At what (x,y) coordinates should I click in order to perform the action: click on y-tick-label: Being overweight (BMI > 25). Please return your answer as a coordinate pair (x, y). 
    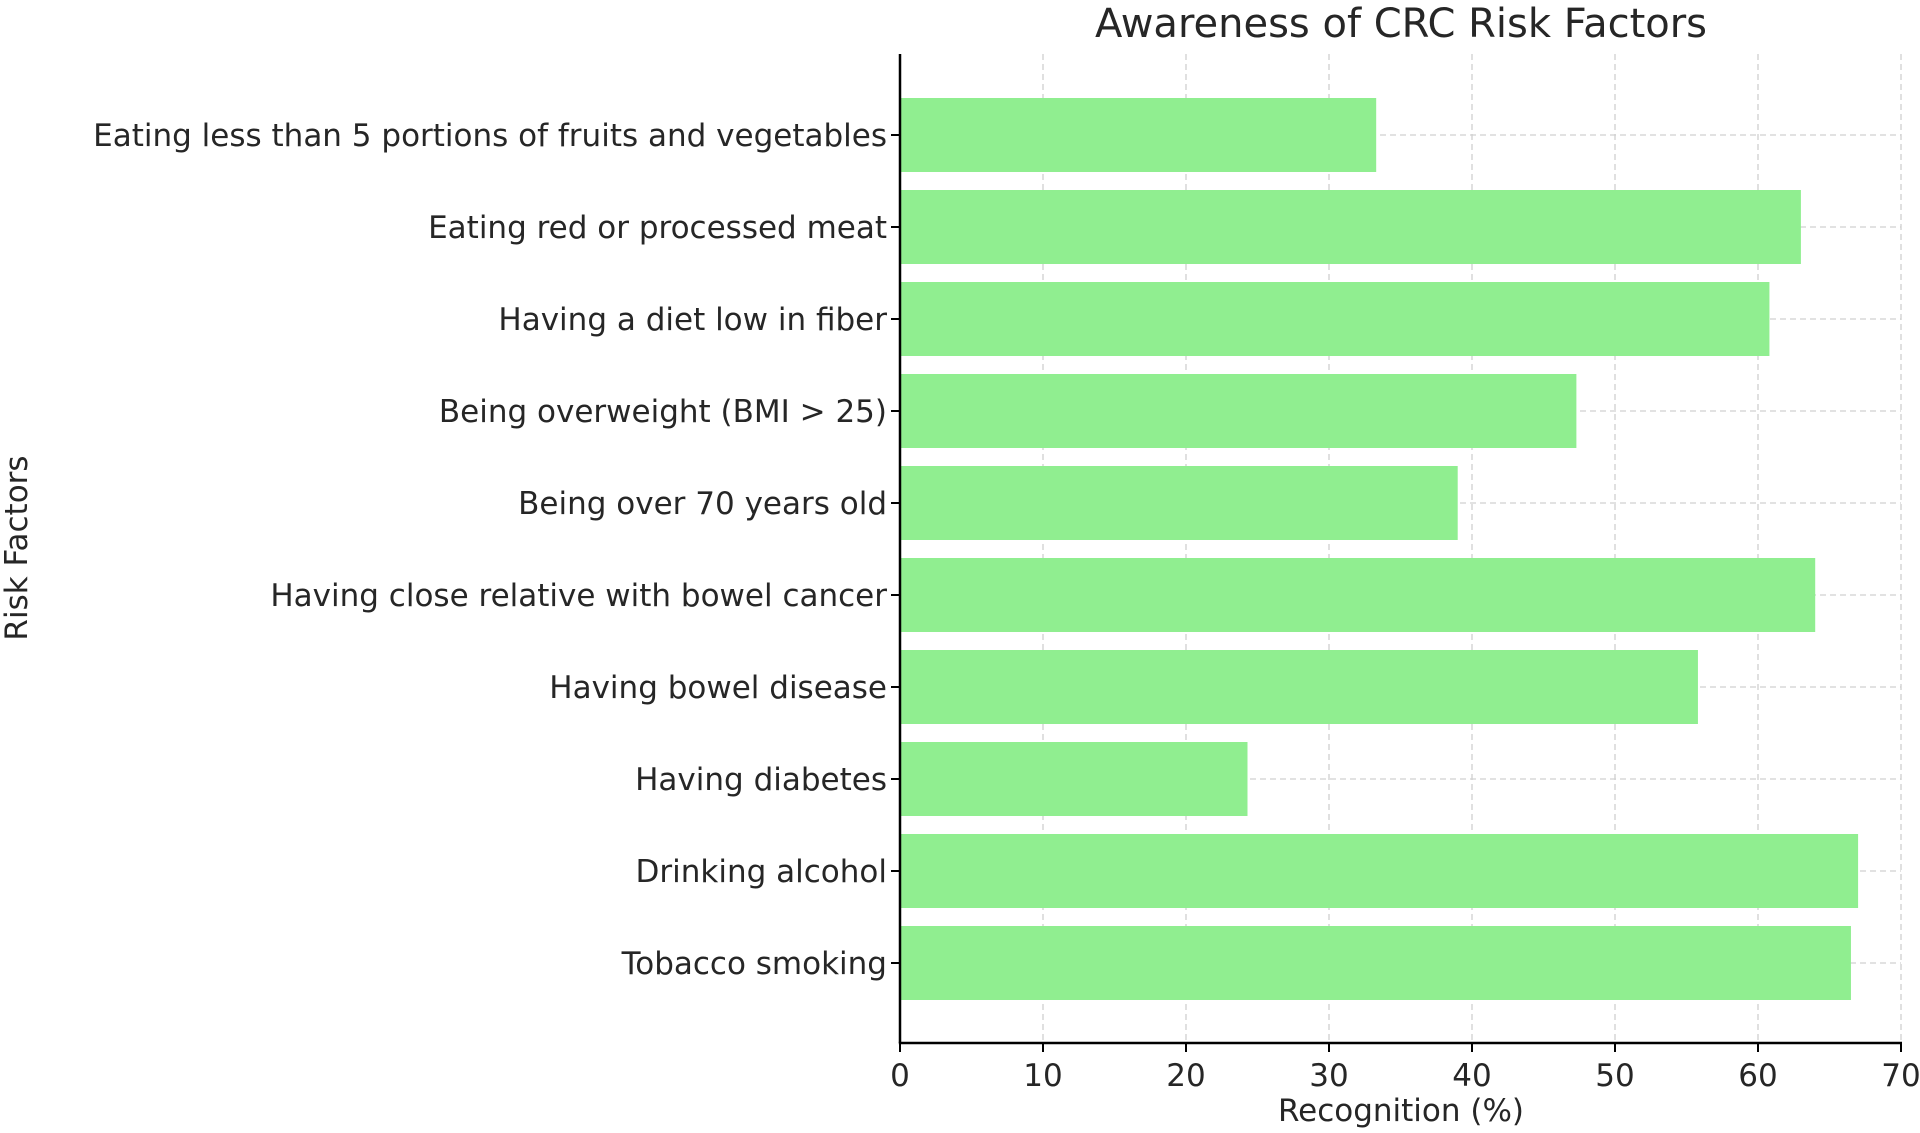
    Looking at the image, I should click on (663, 412).